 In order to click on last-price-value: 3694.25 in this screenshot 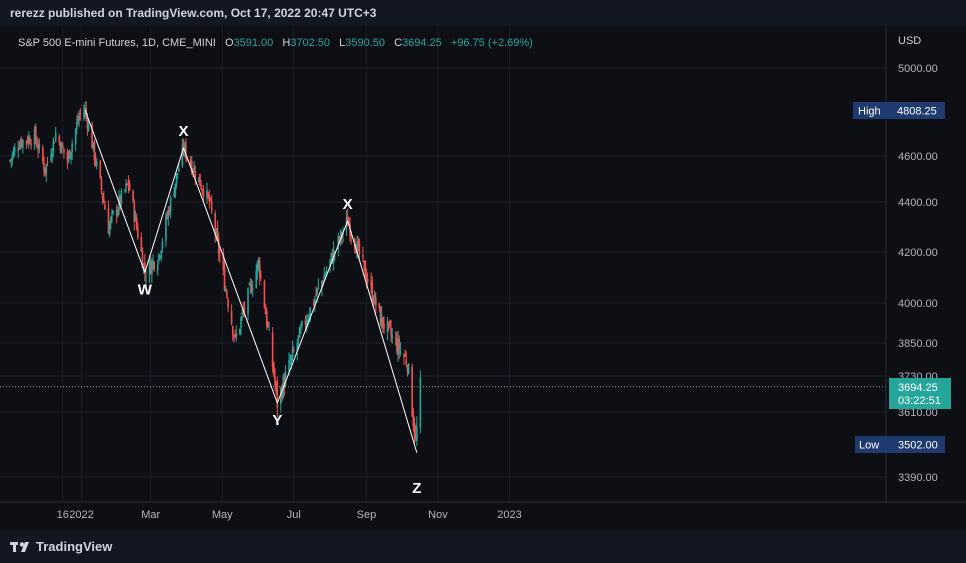, I will do `click(918, 388)`.